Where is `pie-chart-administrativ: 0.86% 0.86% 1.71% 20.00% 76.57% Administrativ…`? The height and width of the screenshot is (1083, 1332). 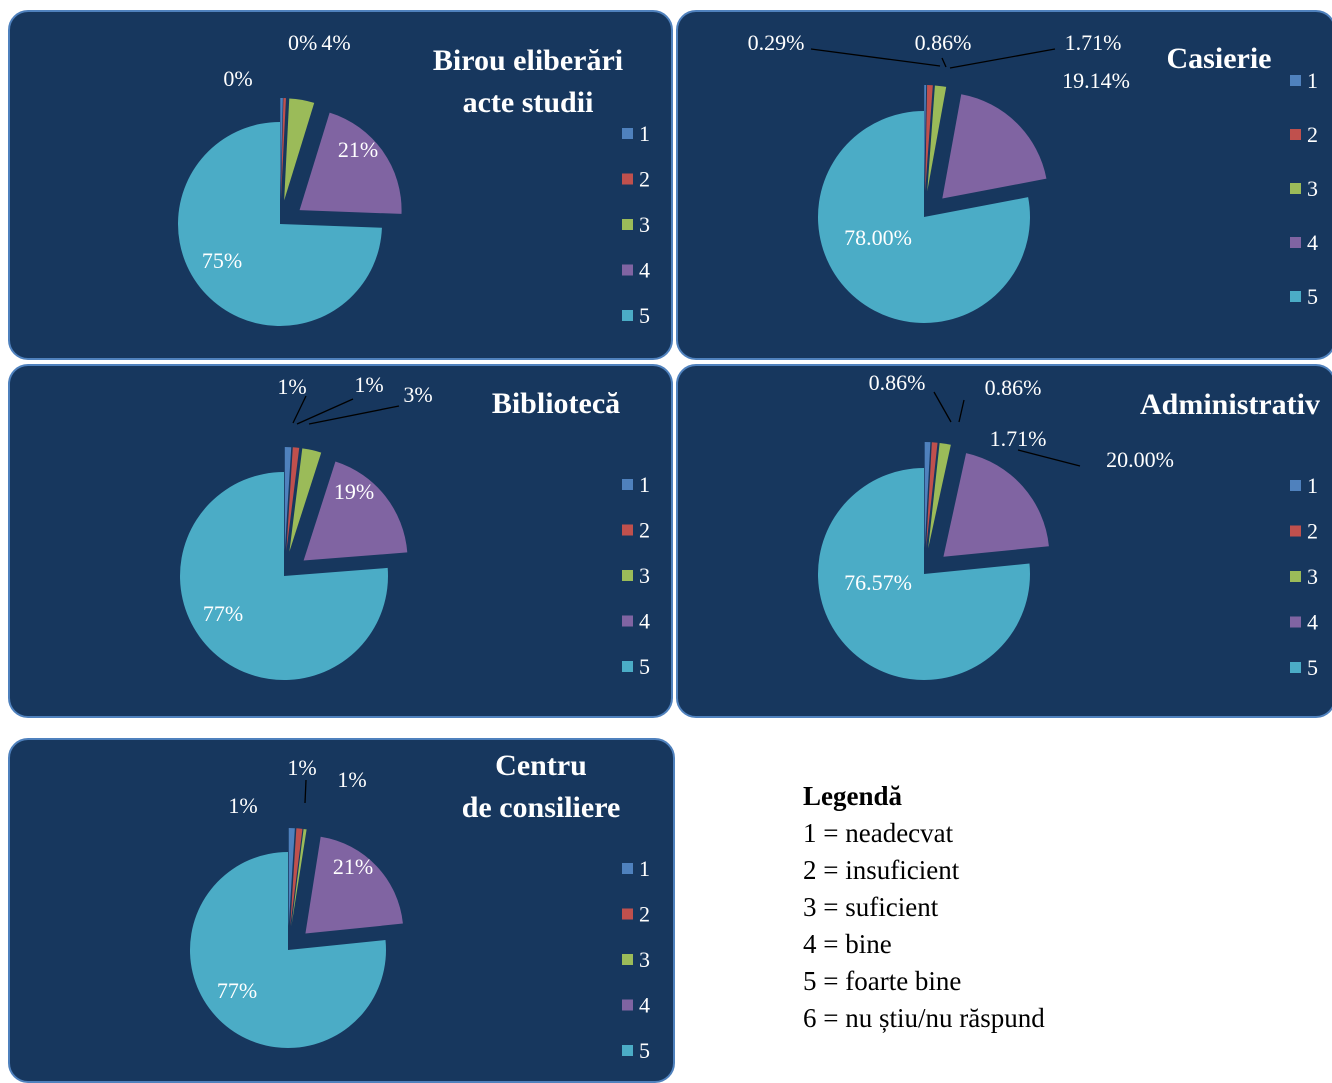 pie-chart-administrativ: 0.86% 0.86% 1.71% 20.00% 76.57% Administrativ… is located at coordinates (1068, 525).